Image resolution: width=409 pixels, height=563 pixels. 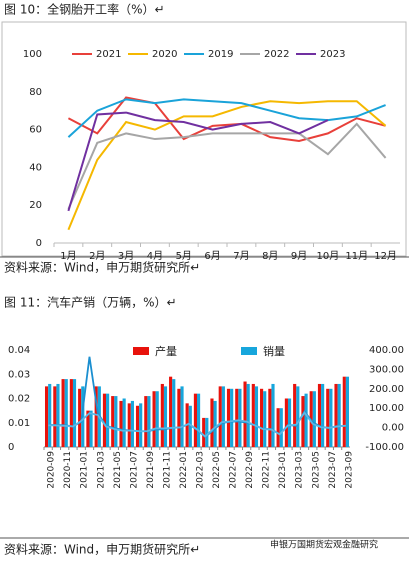 I want to click on y2-tick-label: 400.00, so click(x=386, y=350).